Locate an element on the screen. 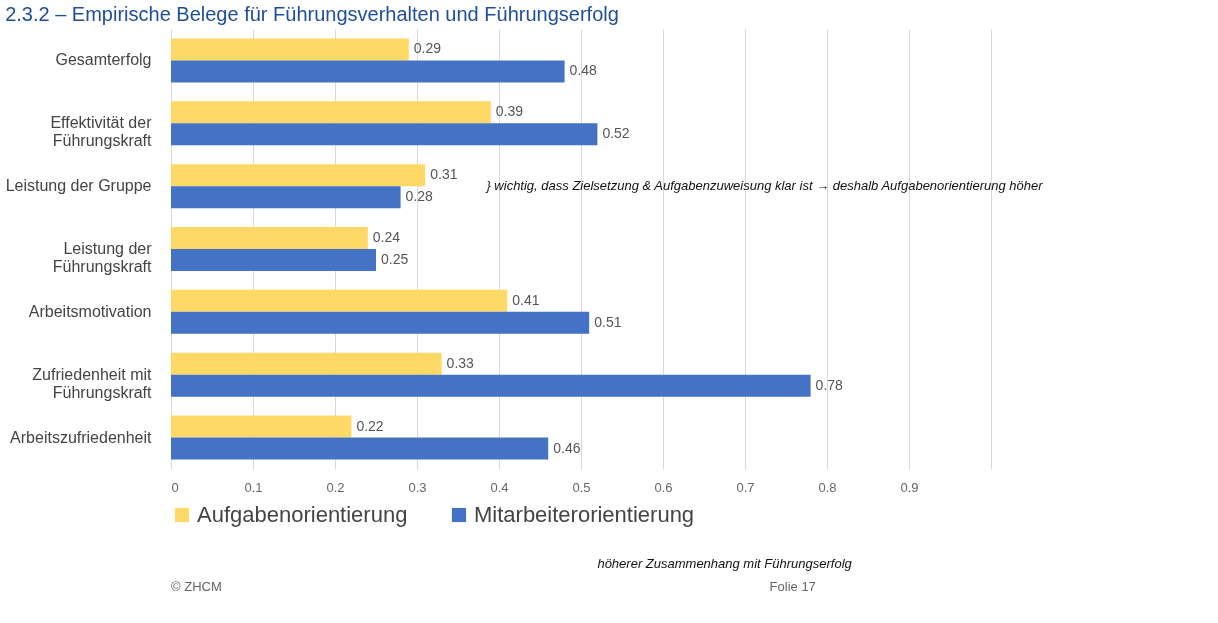 The width and height of the screenshot is (1218, 623). data-label: 0.33 is located at coordinates (460, 362).